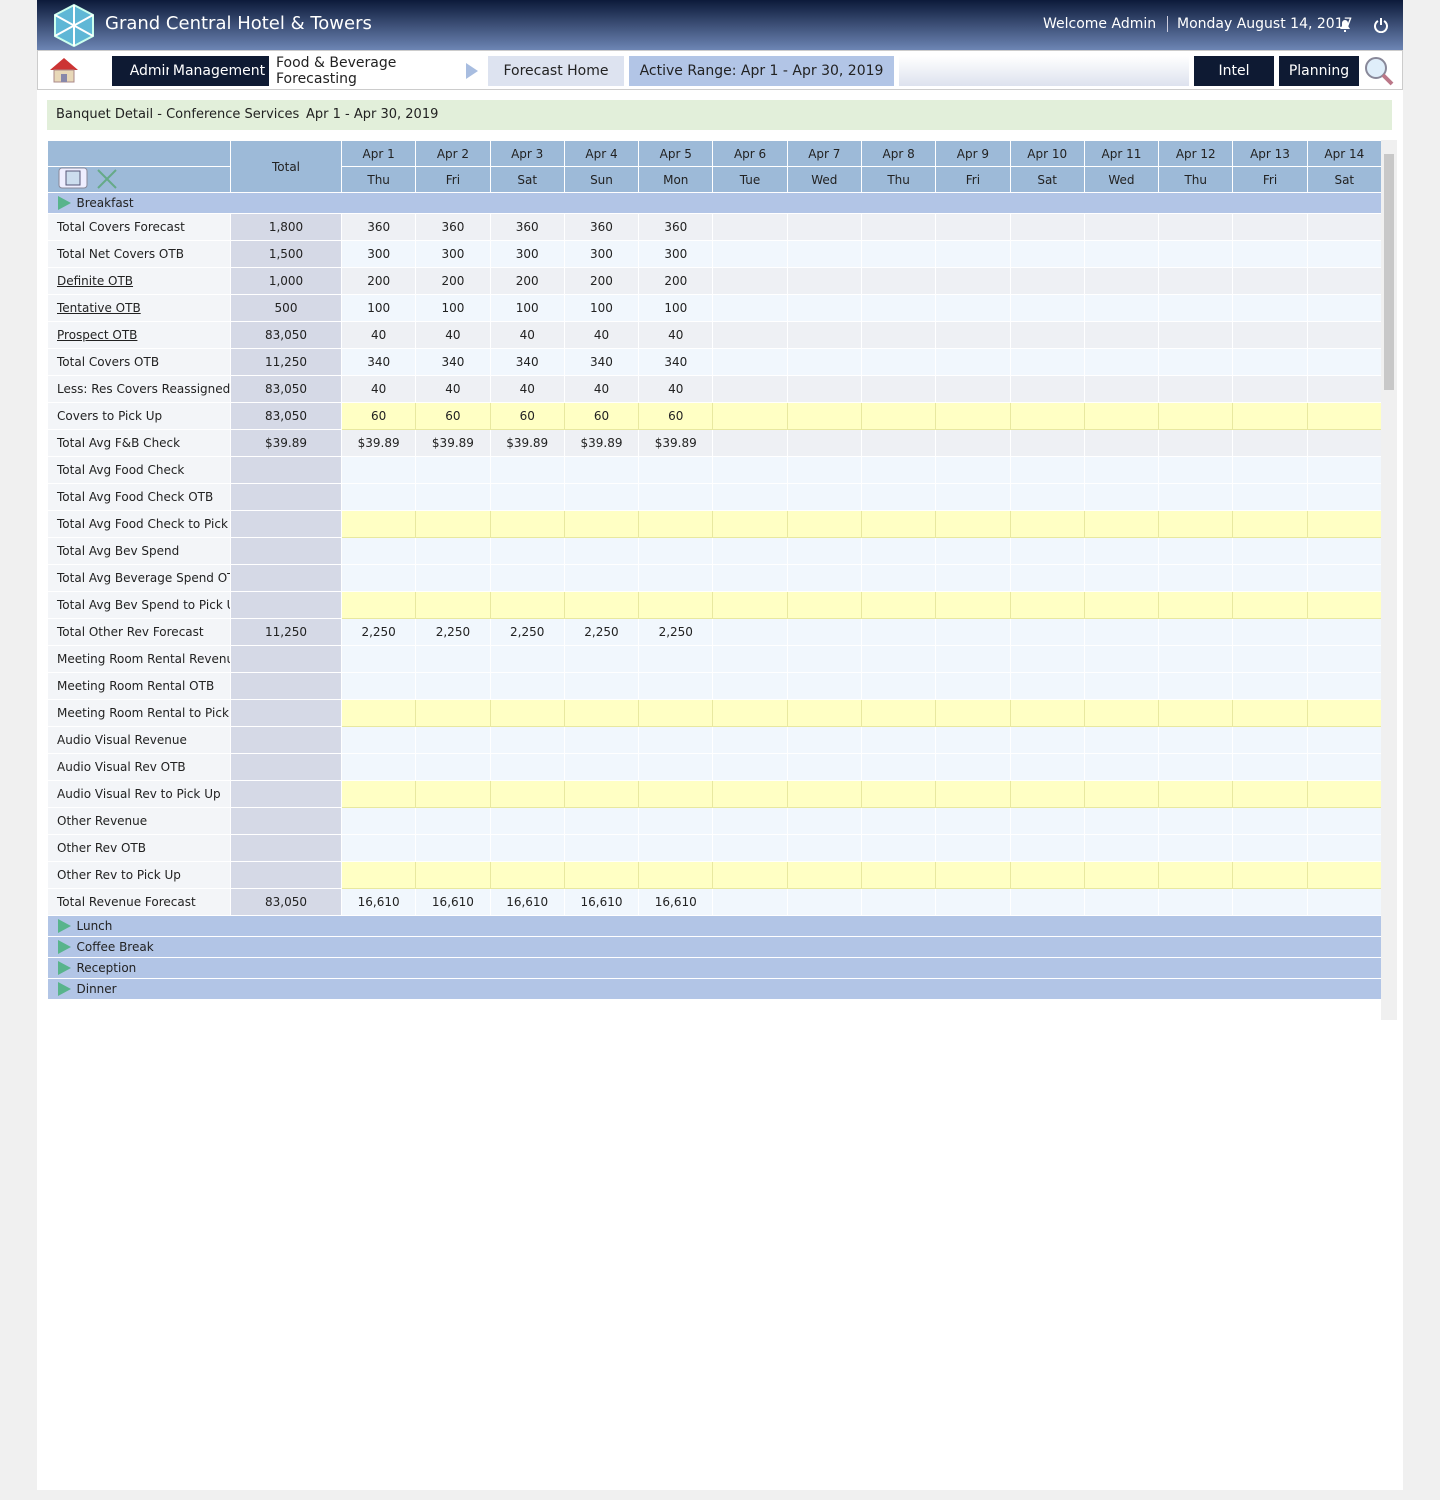 This screenshot has height=1500, width=1440. What do you see at coordinates (139, 308) in the screenshot?
I see `row-label: Tentative OTB` at bounding box center [139, 308].